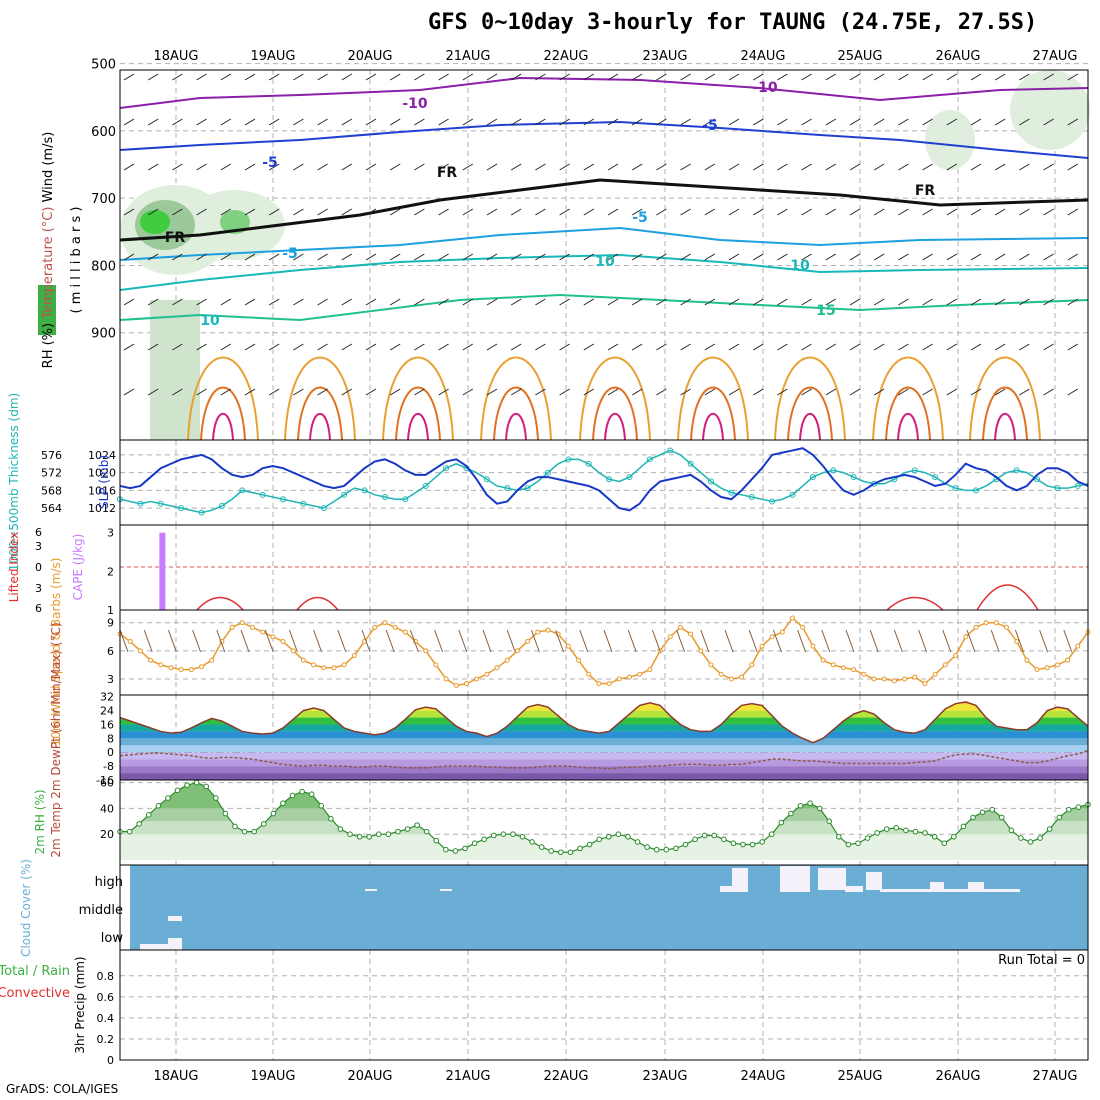 Image resolution: width=1100 pixels, height=1100 pixels. Describe the element at coordinates (102, 455) in the screenshot. I see `slp-tick: 1024` at that location.